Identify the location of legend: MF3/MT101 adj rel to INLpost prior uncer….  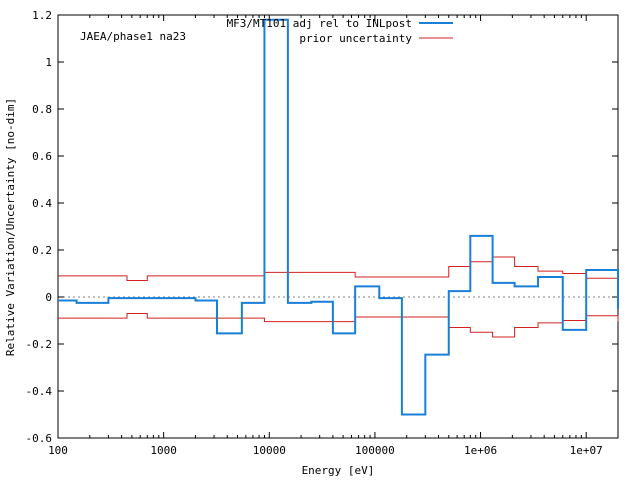
(340, 31).